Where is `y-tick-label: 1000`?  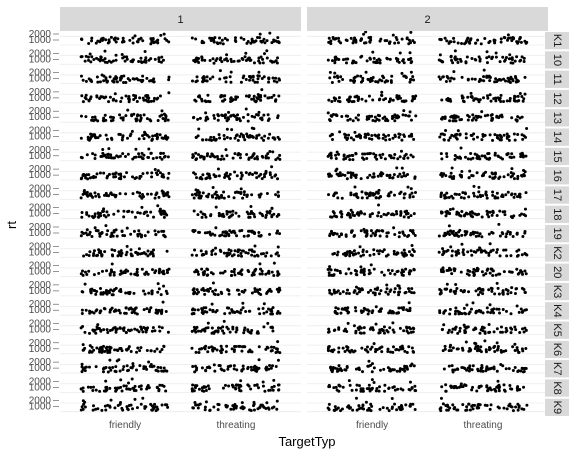
y-tick-label: 1000 is located at coordinates (40, 330).